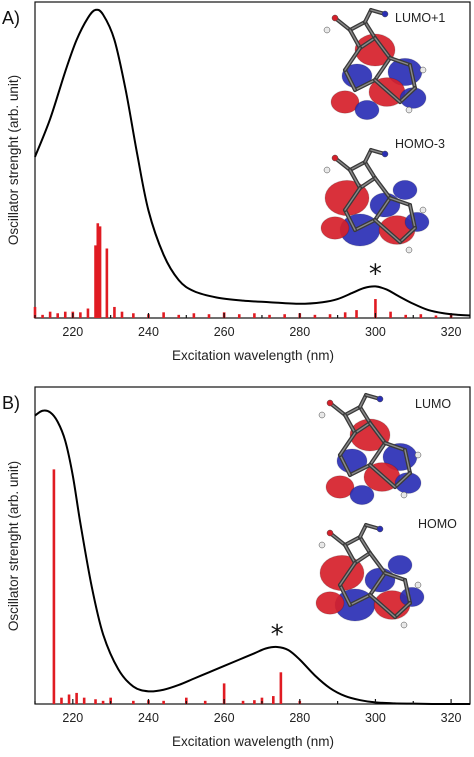  I want to click on orbital-label: HOMO-3, so click(420, 144).